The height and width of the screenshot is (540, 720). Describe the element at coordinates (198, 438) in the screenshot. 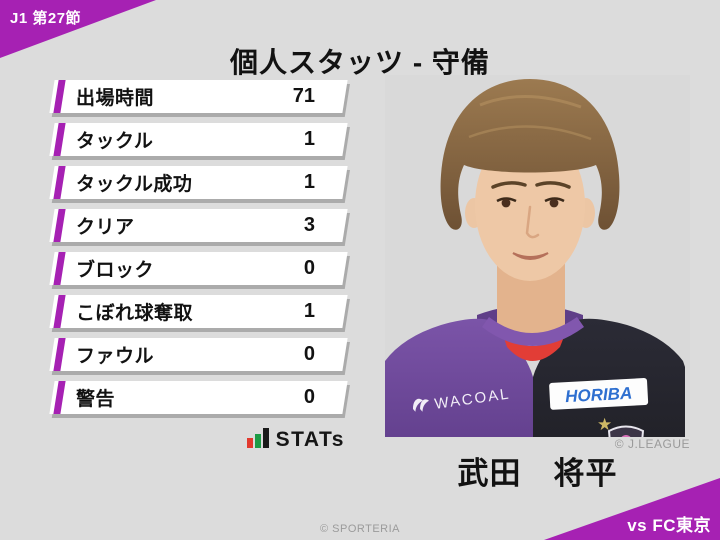

I see `stats-logo: STATs` at that location.